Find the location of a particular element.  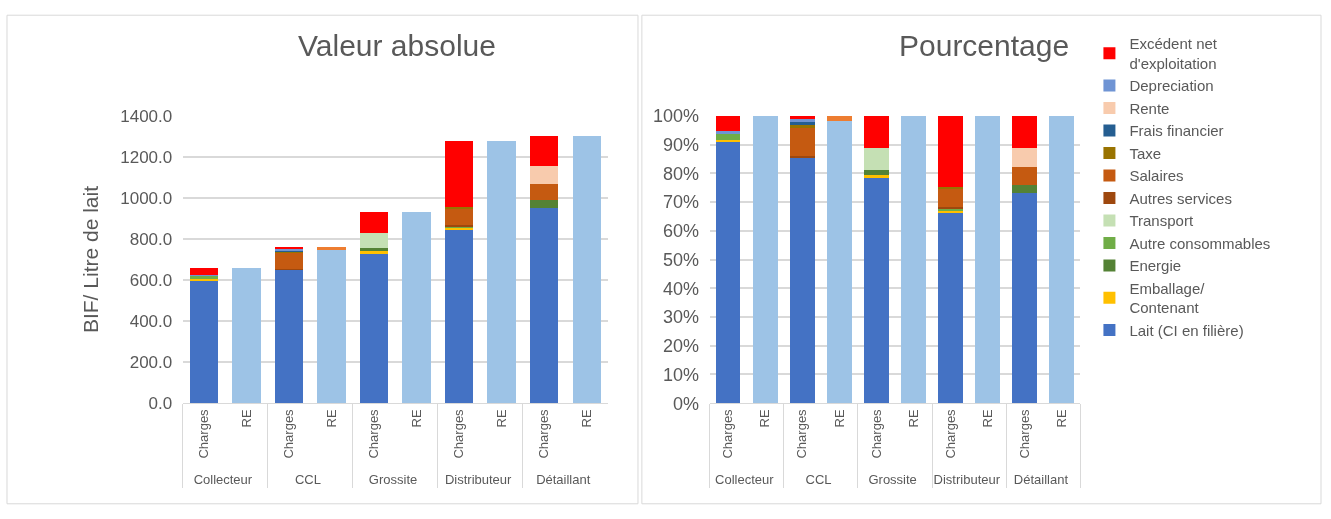

legend-label: Excédent net d'exploitation is located at coordinates (1173, 53).